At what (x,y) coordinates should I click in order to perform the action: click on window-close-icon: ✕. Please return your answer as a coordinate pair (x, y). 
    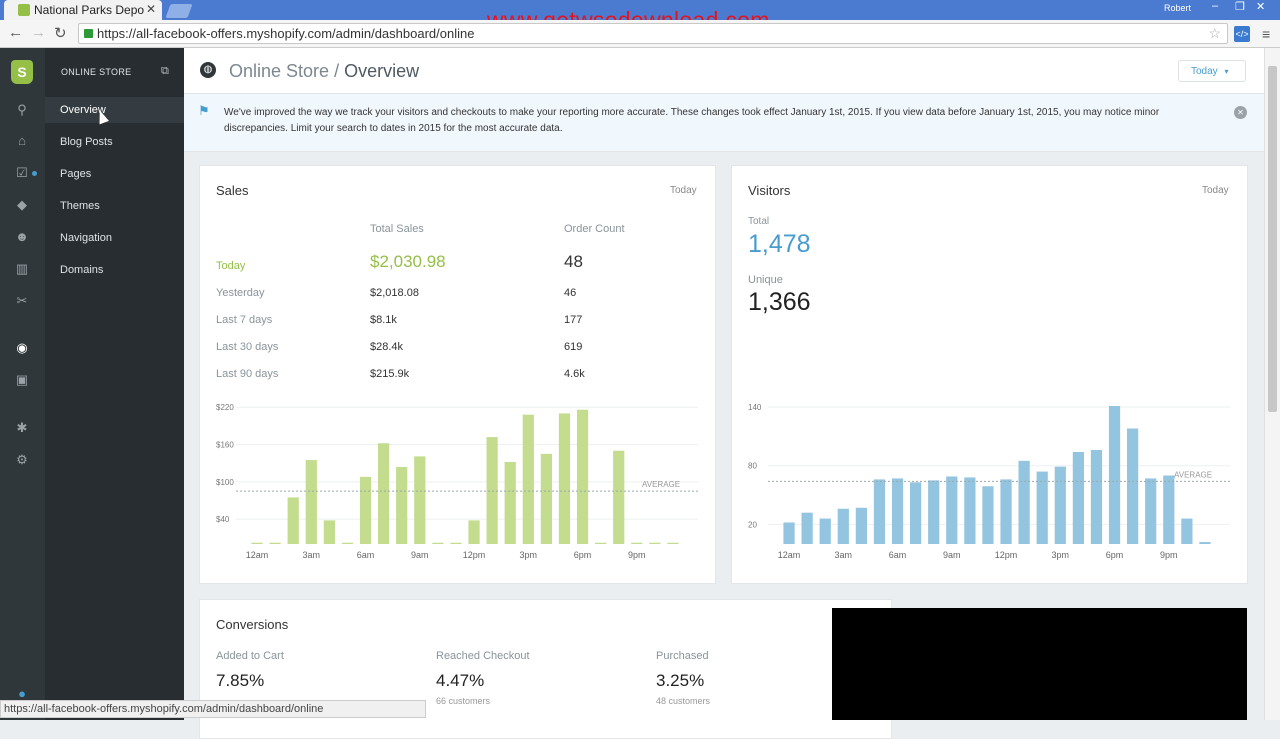
    Looking at the image, I should click on (1261, 7).